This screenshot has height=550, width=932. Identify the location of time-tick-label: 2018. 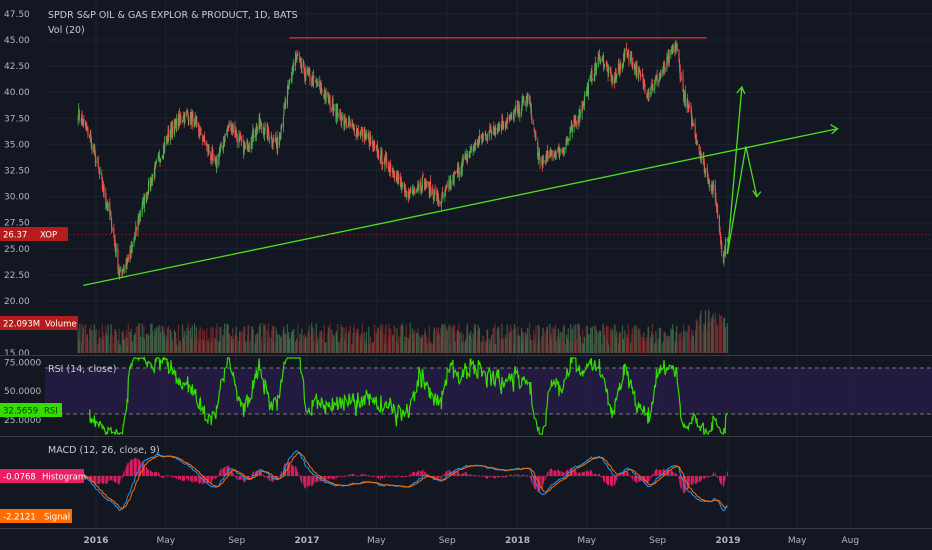
(517, 541).